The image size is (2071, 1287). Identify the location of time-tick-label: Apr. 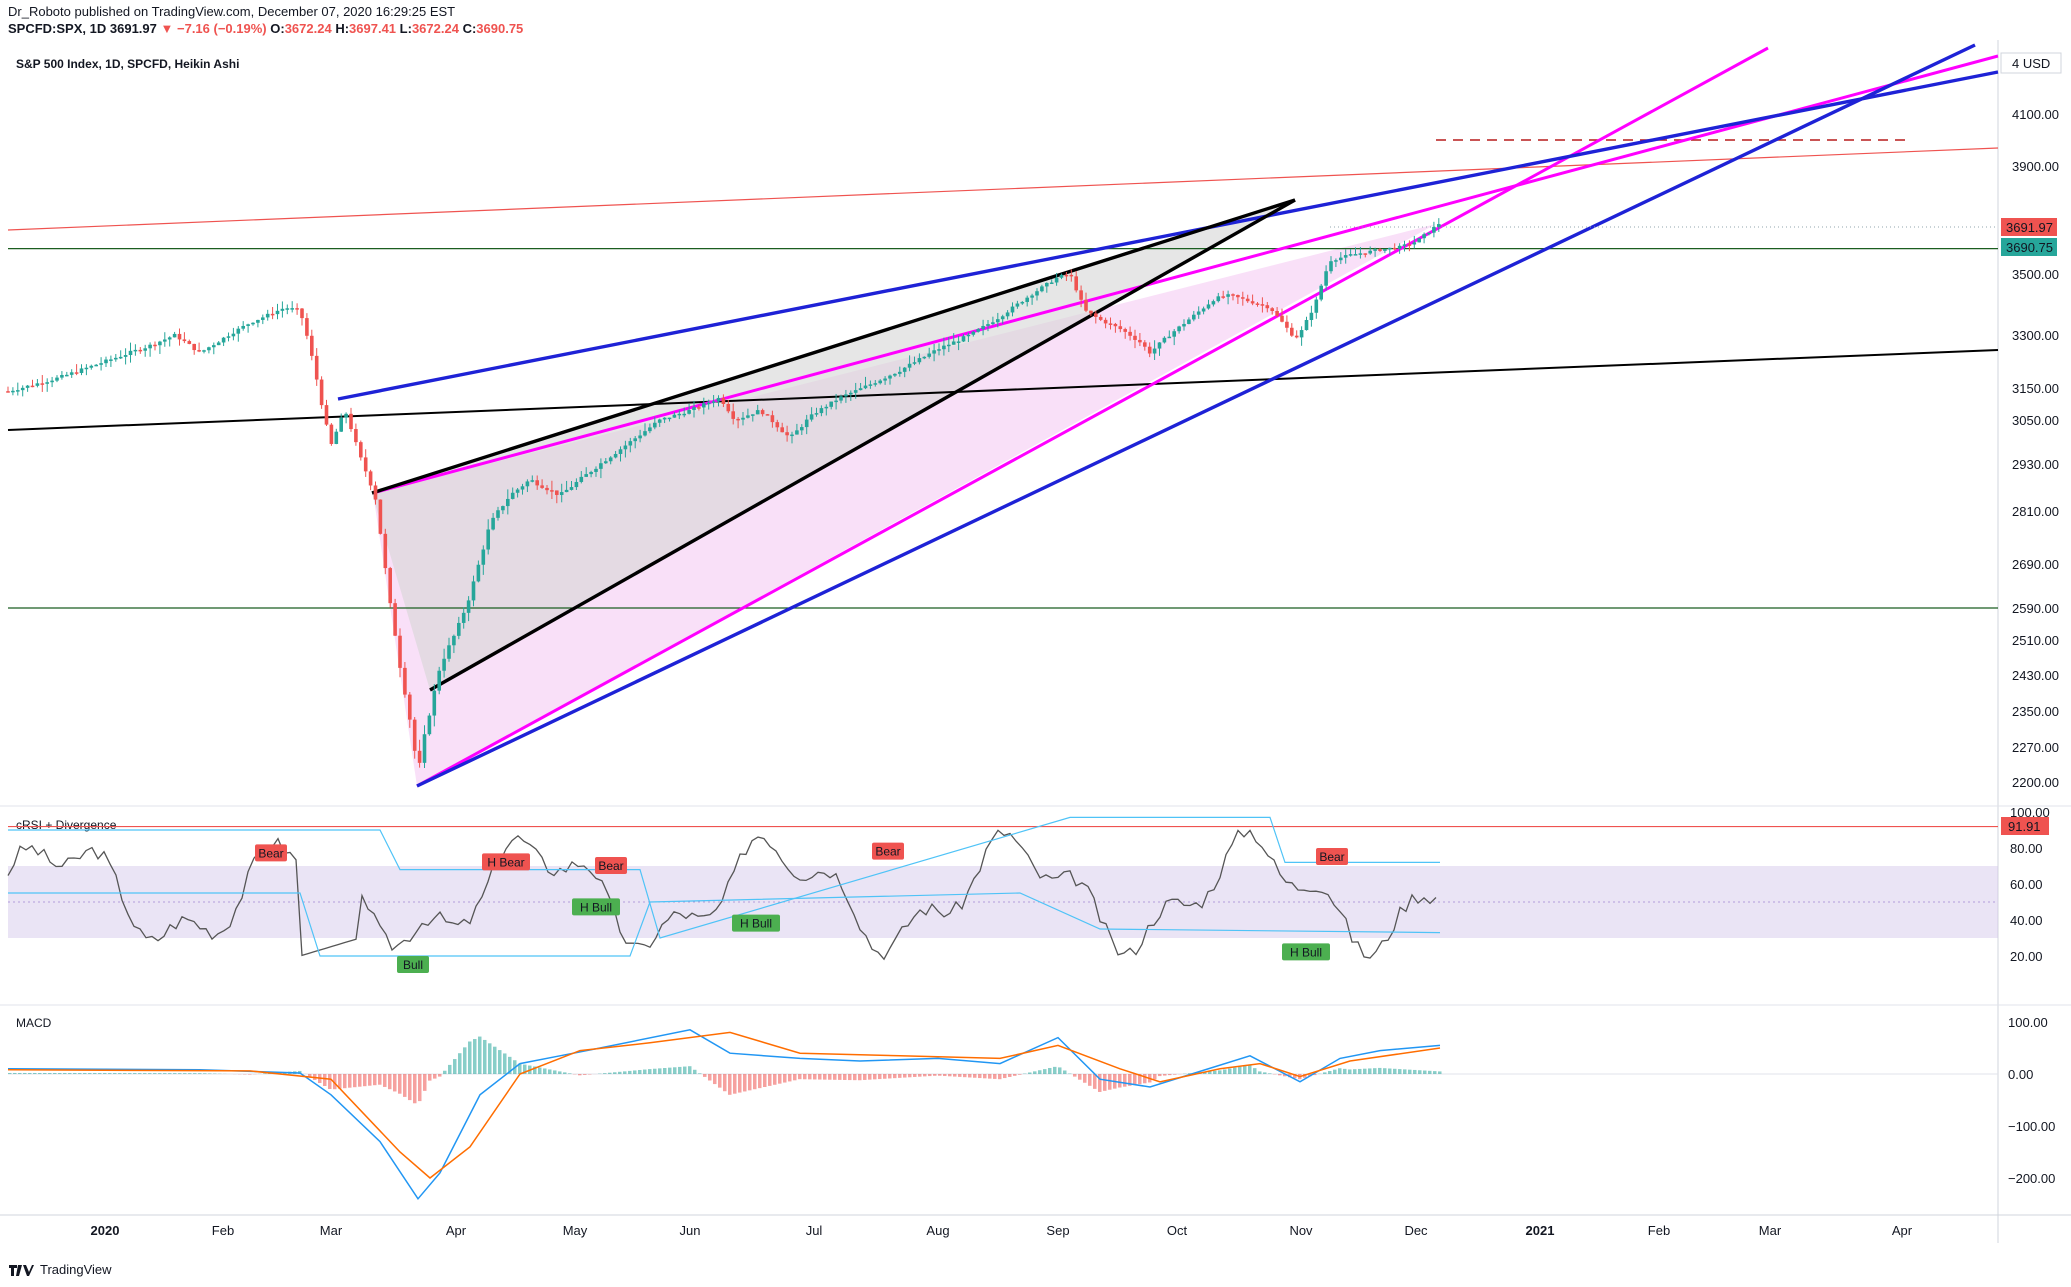
(456, 1230).